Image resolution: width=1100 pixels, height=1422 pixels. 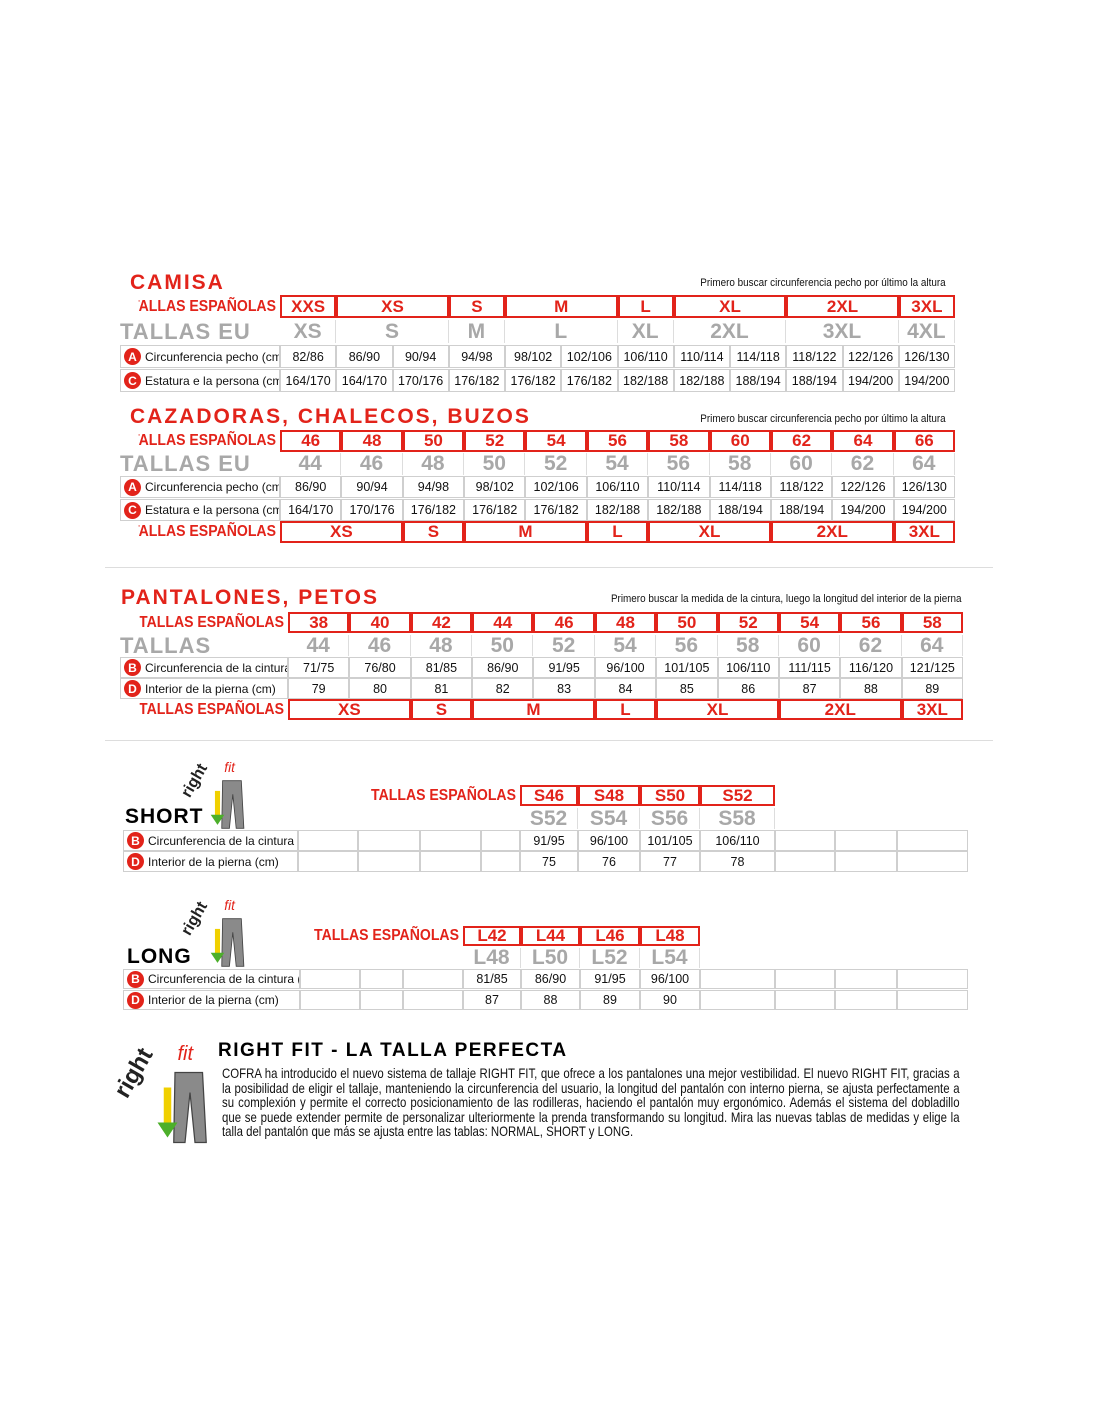 What do you see at coordinates (503, 645) in the screenshot?
I see `eu-size: 50` at bounding box center [503, 645].